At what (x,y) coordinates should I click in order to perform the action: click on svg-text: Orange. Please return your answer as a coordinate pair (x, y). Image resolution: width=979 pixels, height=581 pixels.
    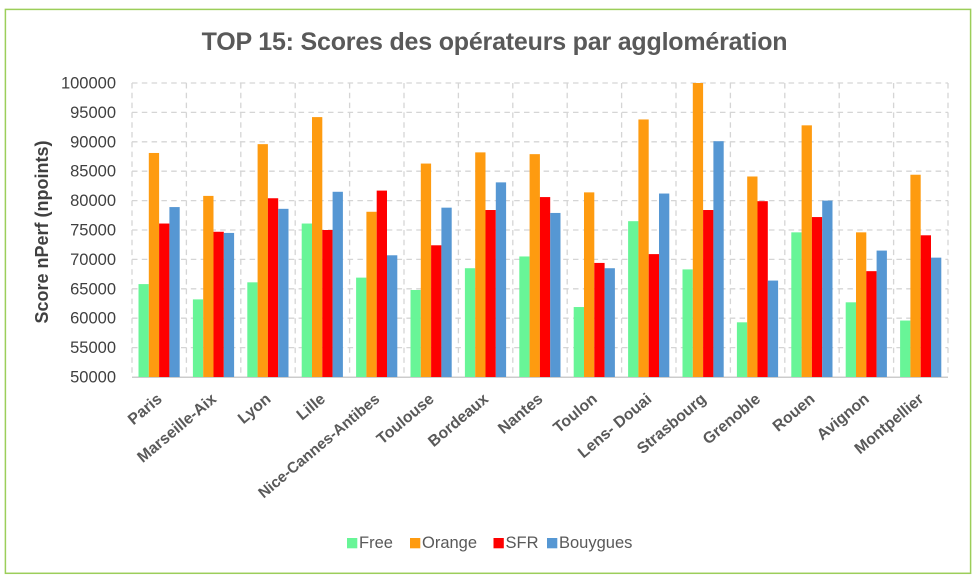
    Looking at the image, I should click on (449, 543).